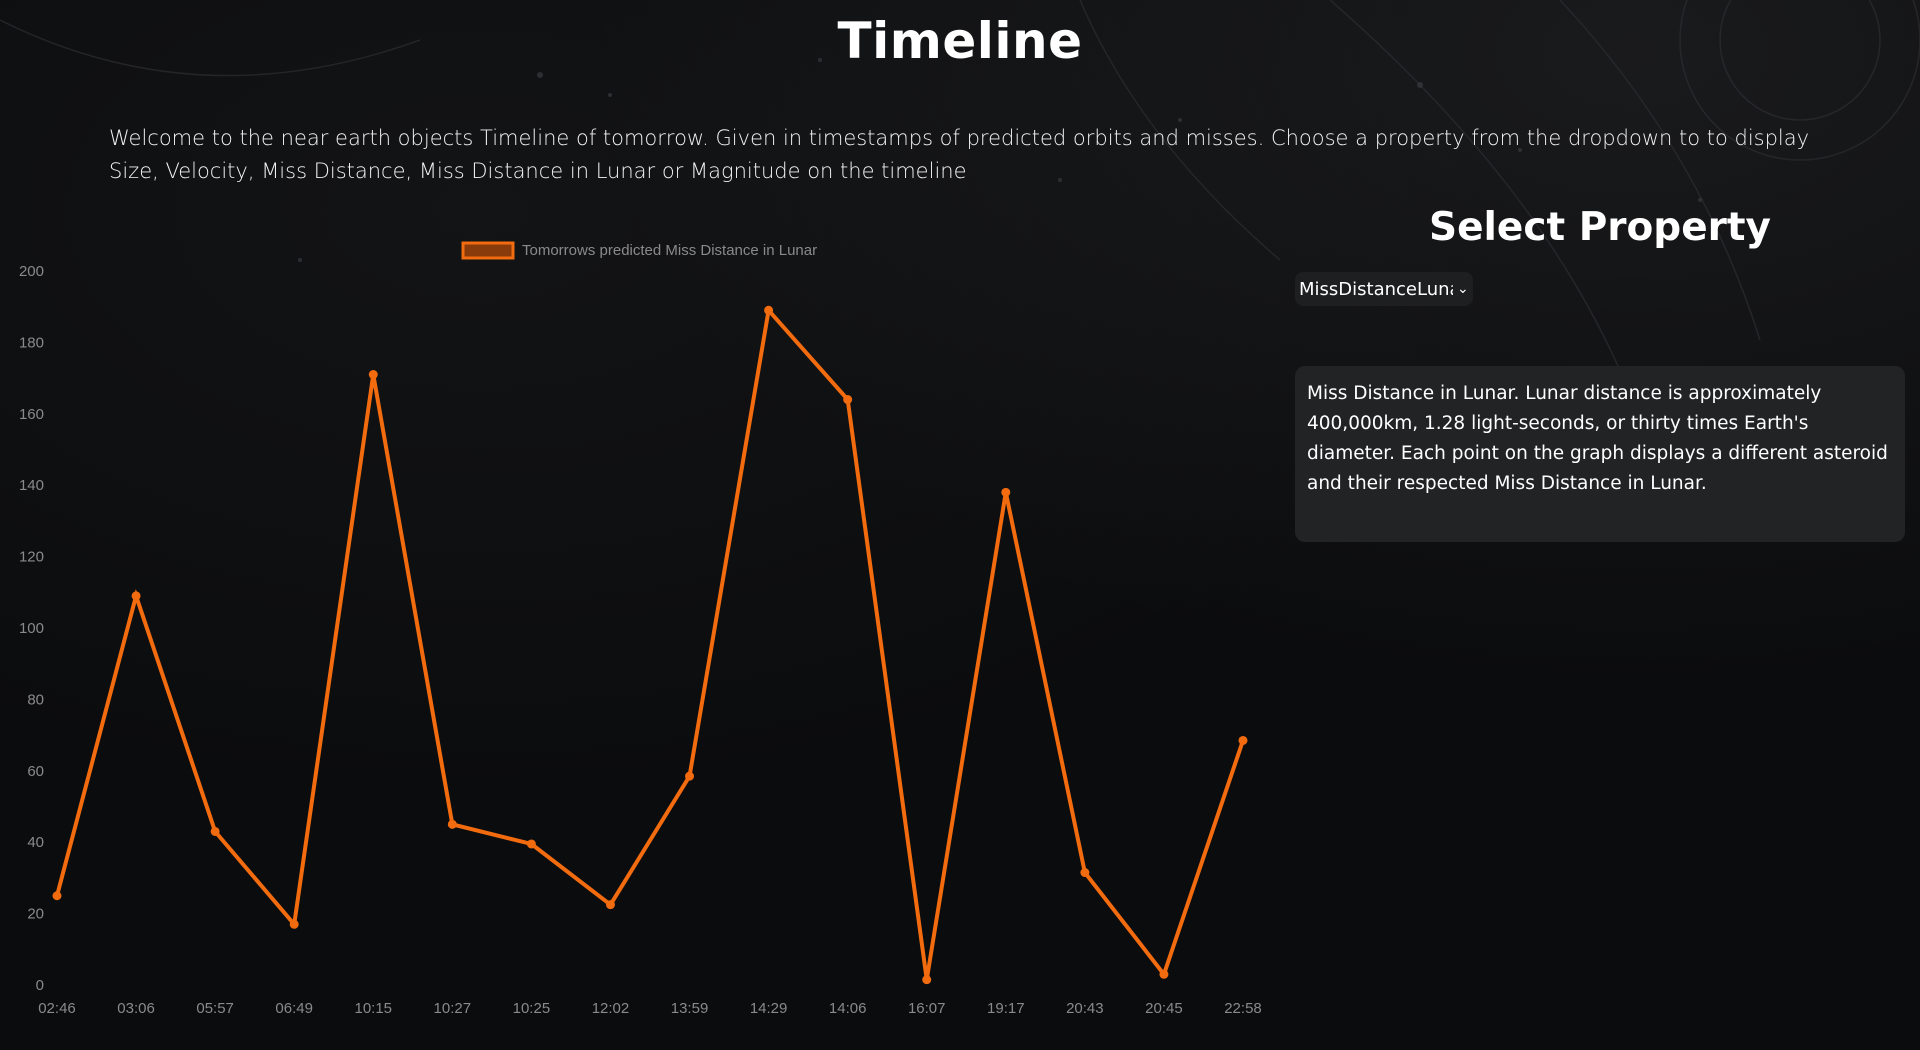 The image size is (1920, 1050). Describe the element at coordinates (31, 414) in the screenshot. I see `y-tick-label: 160` at that location.